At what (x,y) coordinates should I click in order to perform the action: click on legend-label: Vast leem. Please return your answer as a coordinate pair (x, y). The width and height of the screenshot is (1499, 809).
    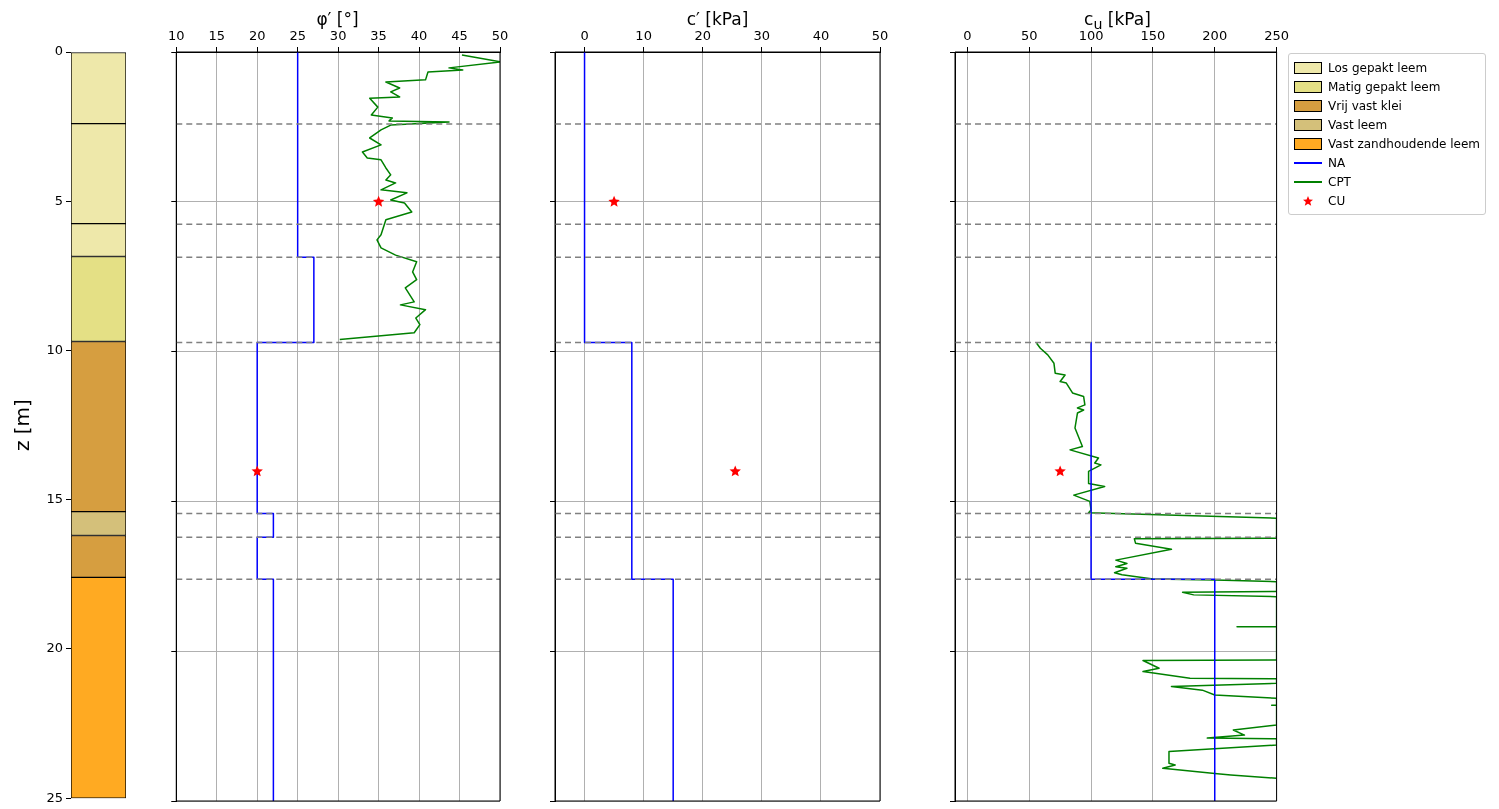
    Looking at the image, I should click on (1358, 124).